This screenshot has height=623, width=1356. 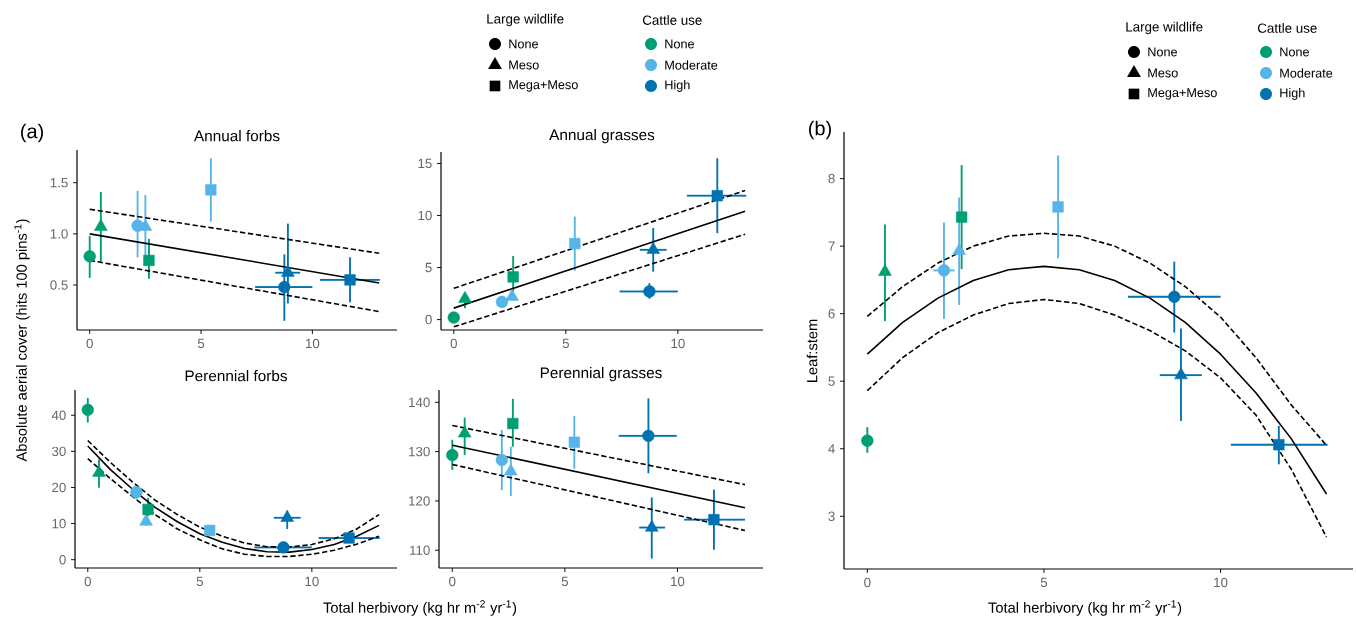 What do you see at coordinates (22, 340) in the screenshot?
I see `y-axis-title: Absolute aerial cover (hits 100 pins$^{-1}$)` at bounding box center [22, 340].